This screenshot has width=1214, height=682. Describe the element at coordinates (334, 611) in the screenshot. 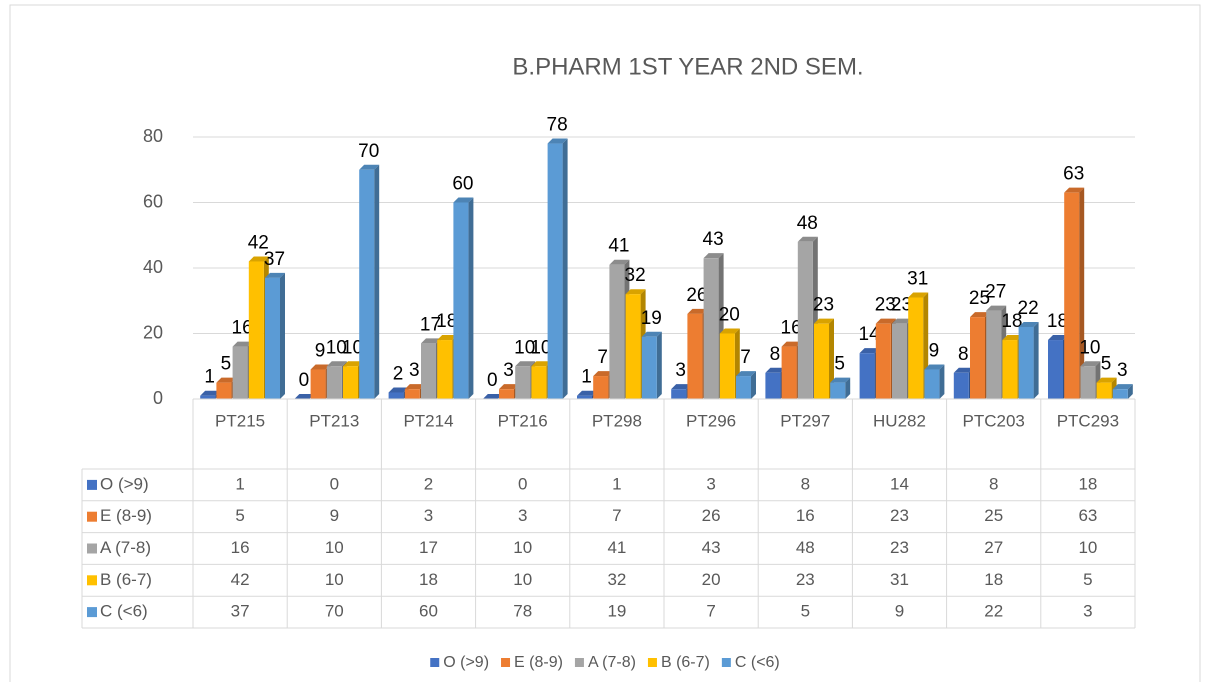

I see `table-cell: 70` at that location.